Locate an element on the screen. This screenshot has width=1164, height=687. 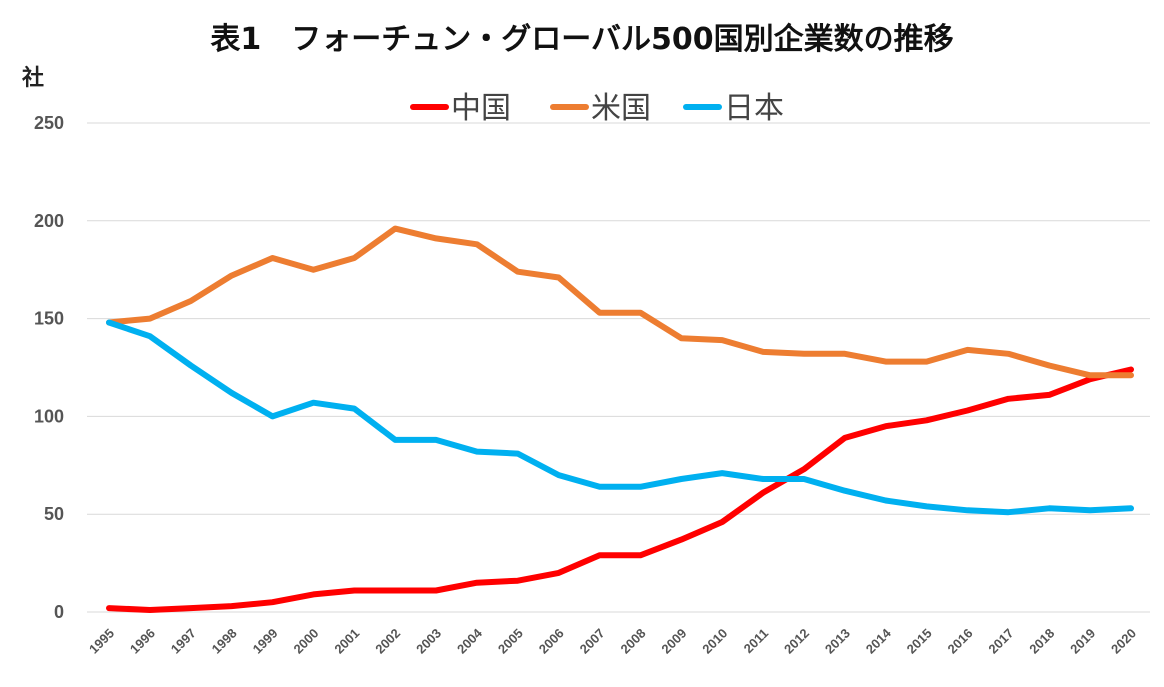
x-tick-label: 2011 is located at coordinates (756, 641).